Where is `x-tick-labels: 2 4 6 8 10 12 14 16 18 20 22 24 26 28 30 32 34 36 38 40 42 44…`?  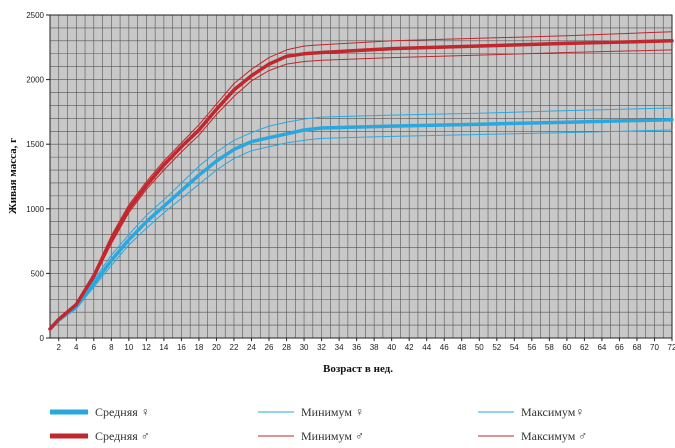 x-tick-labels: 2 4 6 8 10 12 14 16 18 20 22 24 26 28 30 32 34 36 38 40 42 44… is located at coordinates (366, 347).